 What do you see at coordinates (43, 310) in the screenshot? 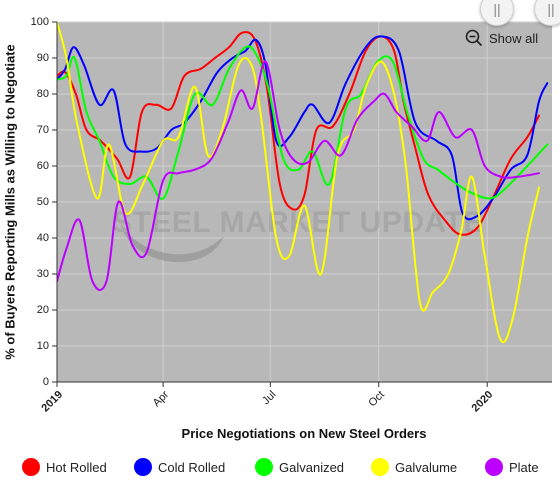
I see `y-tick-label: 20` at bounding box center [43, 310].